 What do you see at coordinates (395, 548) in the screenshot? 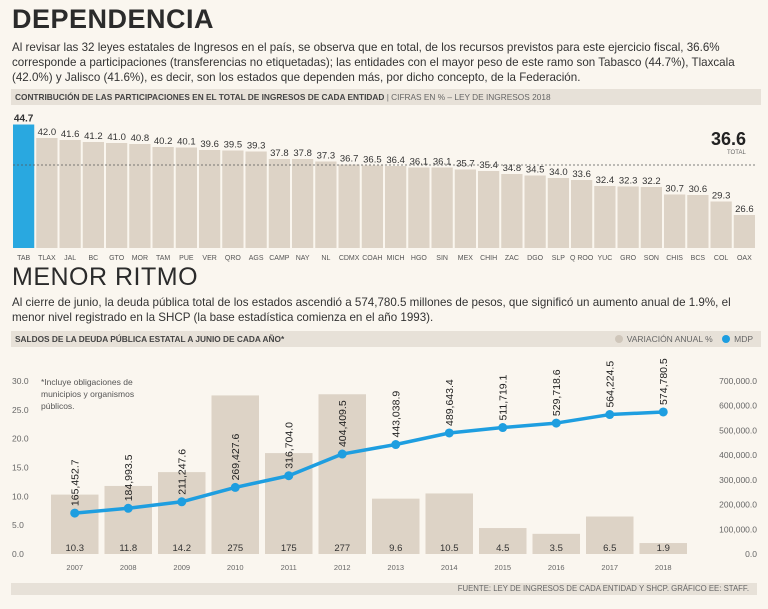
I see `variacion-value-label: 9.6` at bounding box center [395, 548].